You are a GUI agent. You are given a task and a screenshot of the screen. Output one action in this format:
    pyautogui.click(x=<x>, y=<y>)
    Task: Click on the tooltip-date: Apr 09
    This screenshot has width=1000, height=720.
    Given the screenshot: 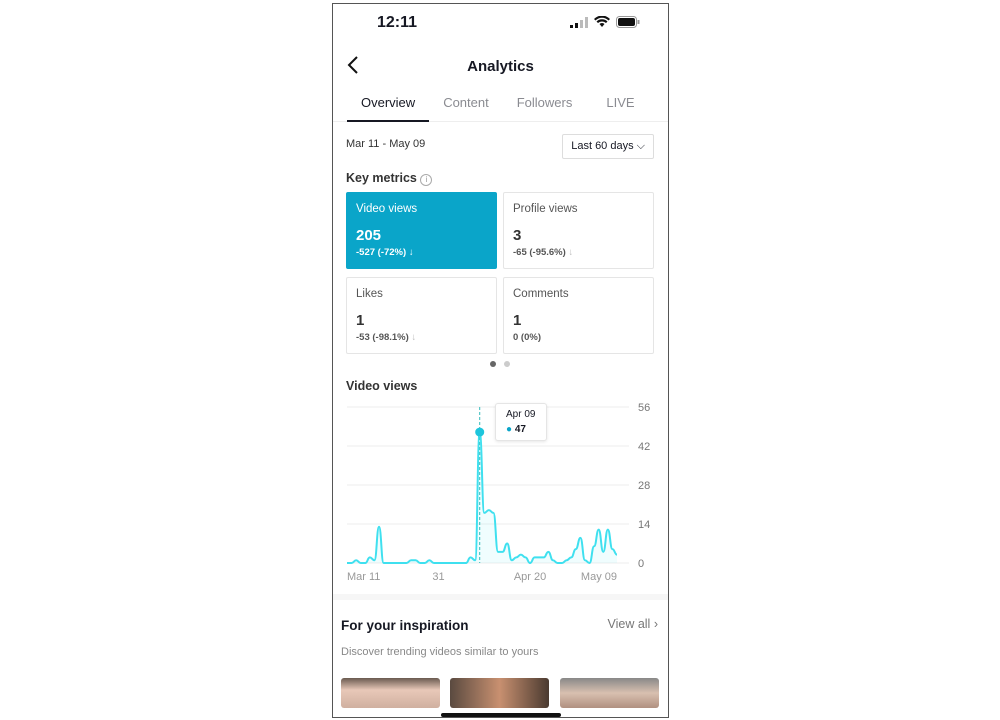 What is the action you would take?
    pyautogui.click(x=521, y=414)
    